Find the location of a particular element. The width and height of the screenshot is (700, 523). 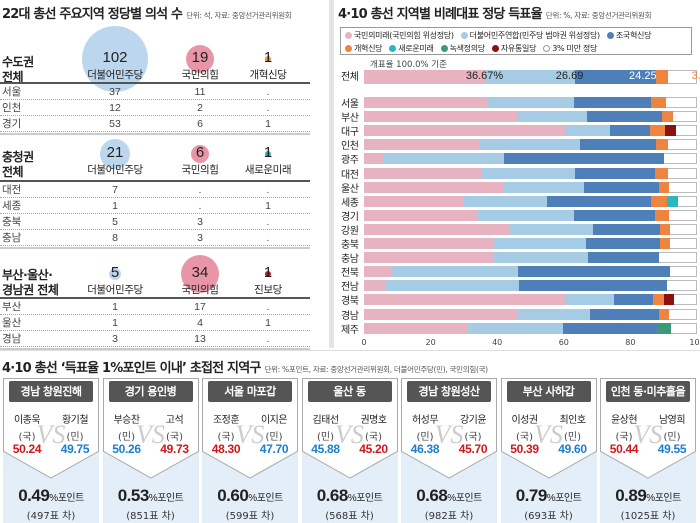

candidate-name: 조정훈 is located at coordinates (226, 420).